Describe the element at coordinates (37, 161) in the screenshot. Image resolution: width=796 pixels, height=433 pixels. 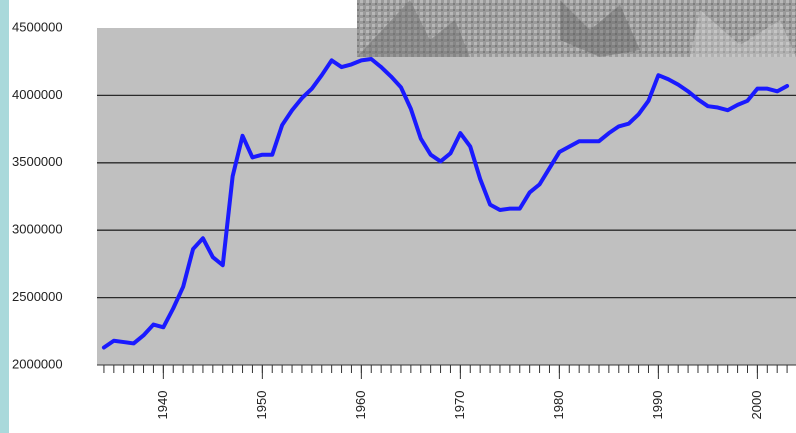
I see `y-tick-label: 3500000` at that location.